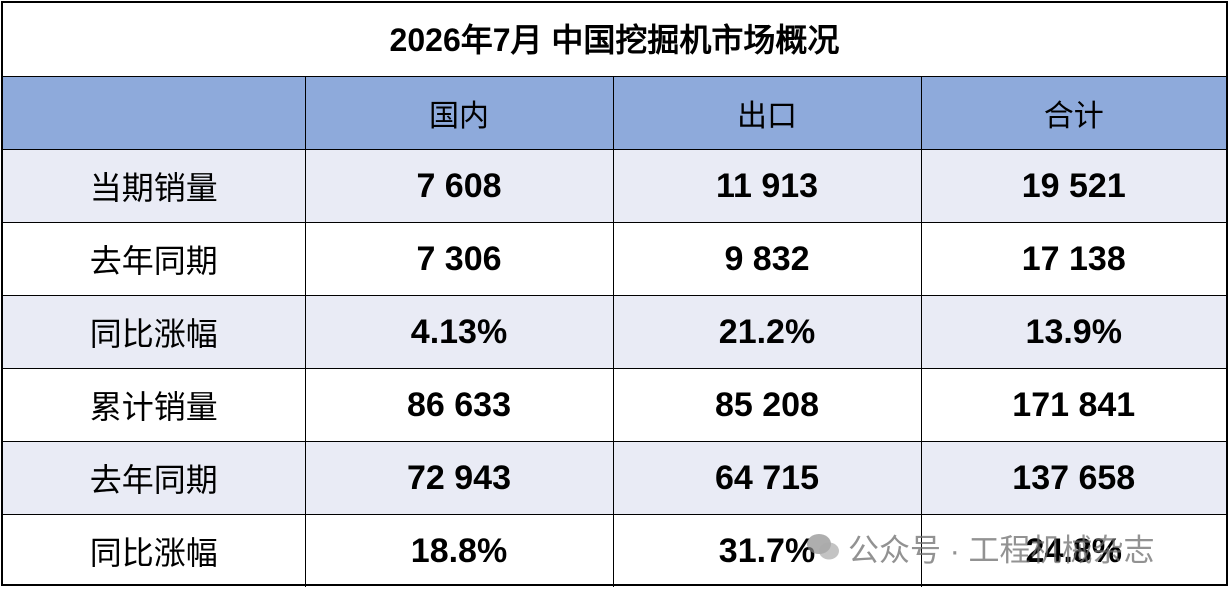  I want to click on header-cell: 合计, so click(1073, 113).